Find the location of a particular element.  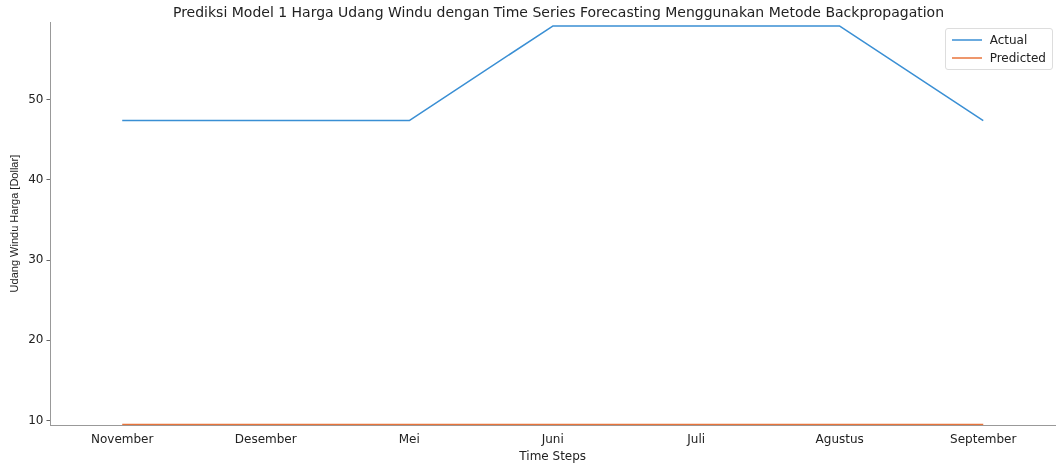

x-tick-label: Juni is located at coordinates (552, 438).